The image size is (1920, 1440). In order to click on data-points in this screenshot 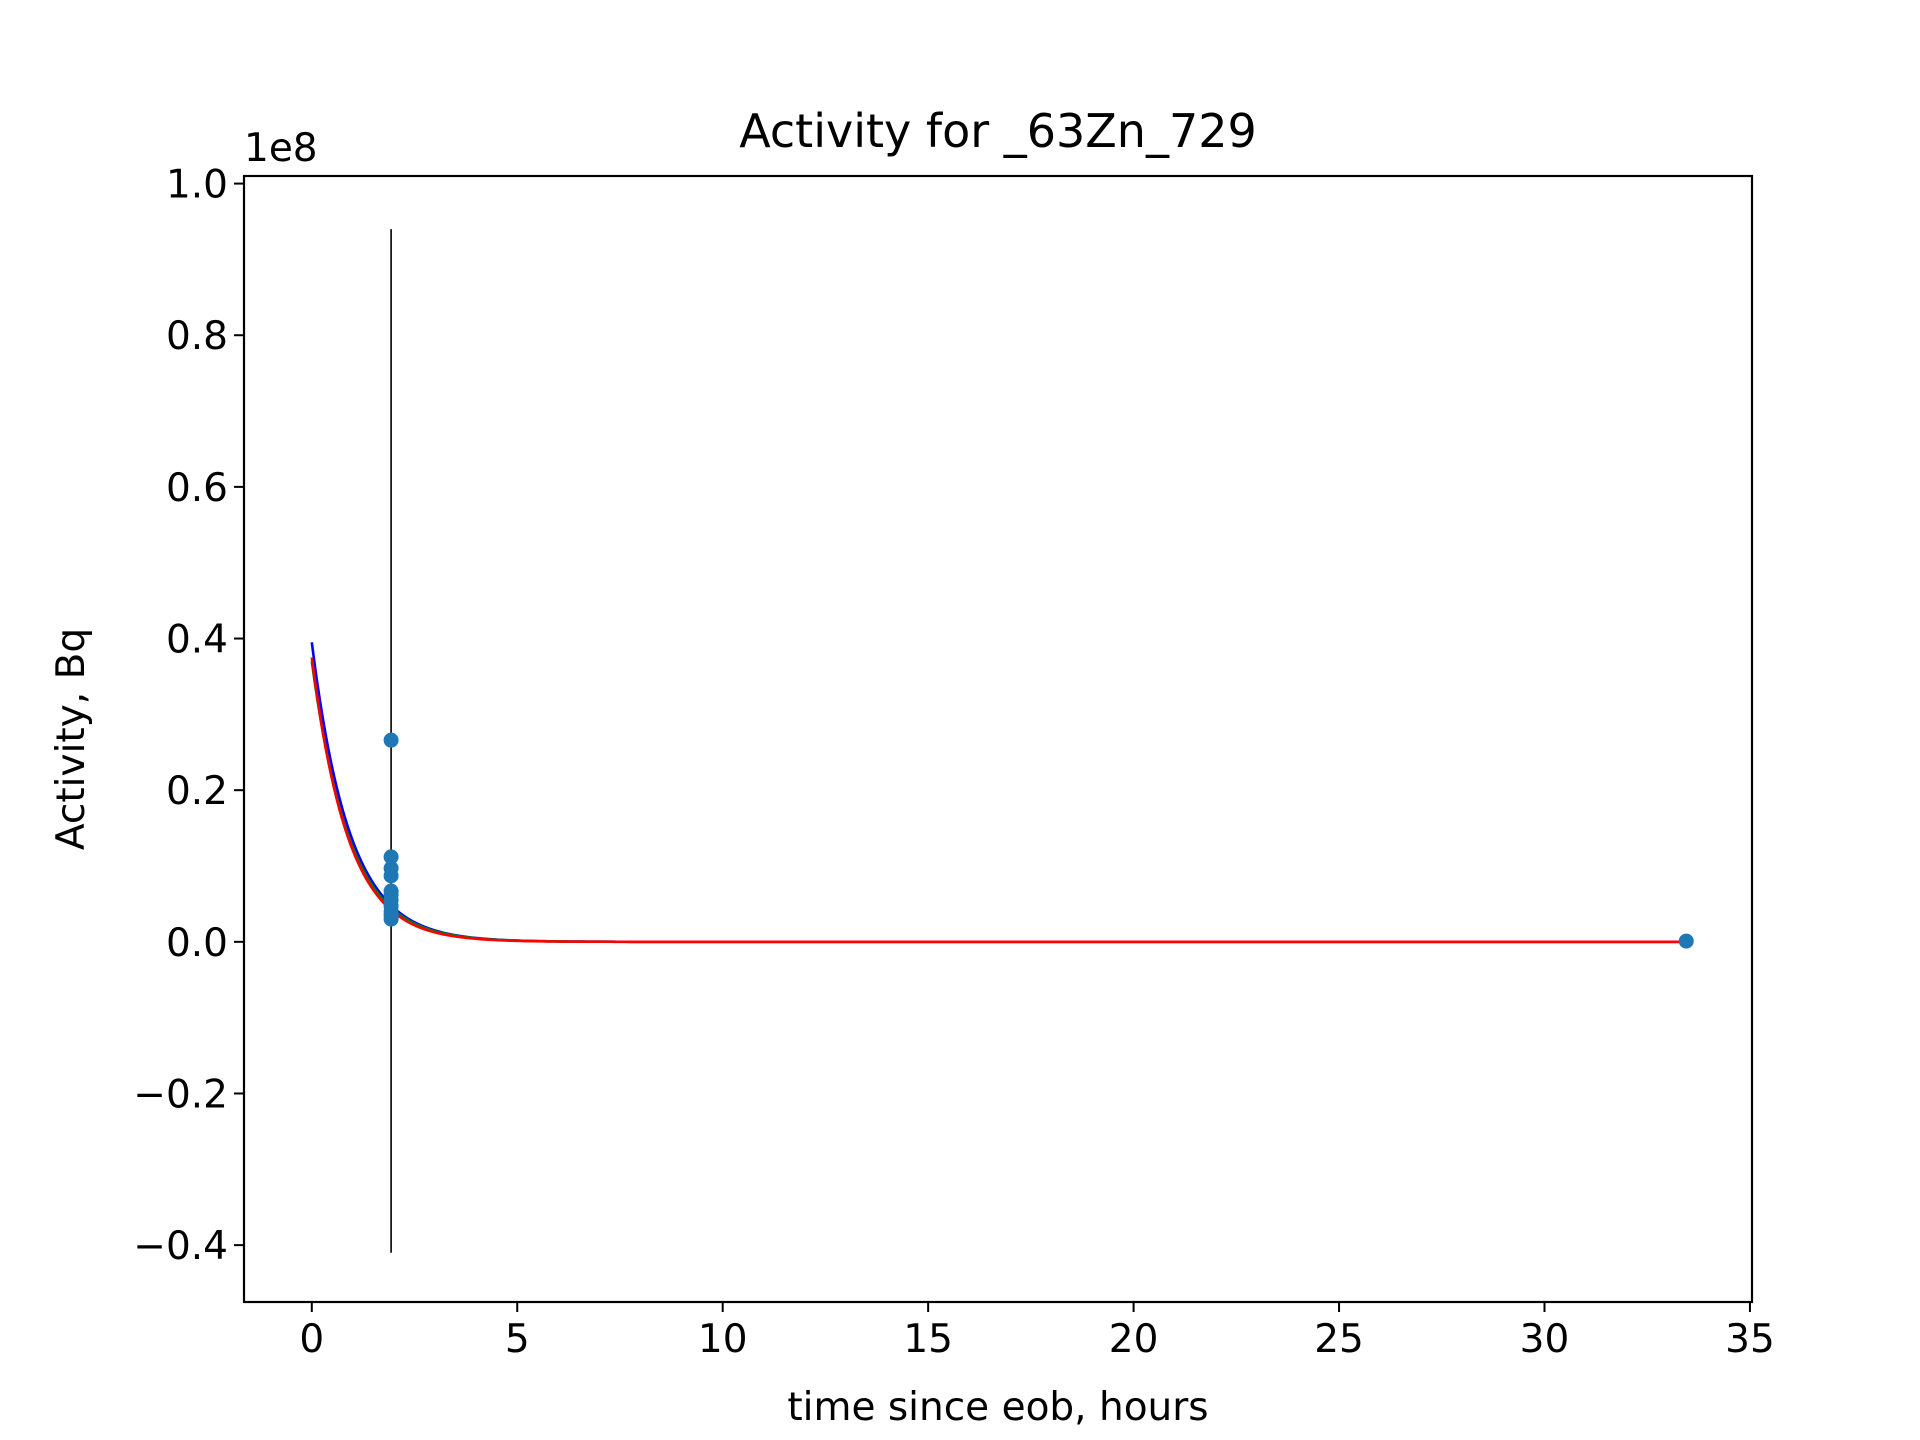, I will do `click(1038, 840)`.